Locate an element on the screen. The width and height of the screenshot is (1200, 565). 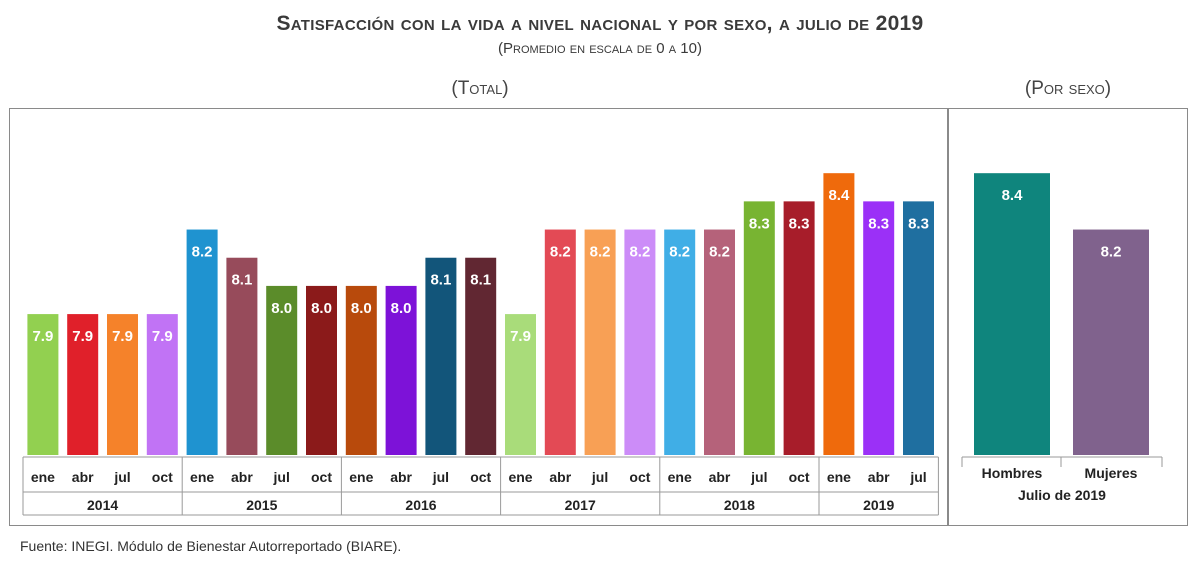
bar-total-value-label-5: 8.1 is located at coordinates (241, 280).